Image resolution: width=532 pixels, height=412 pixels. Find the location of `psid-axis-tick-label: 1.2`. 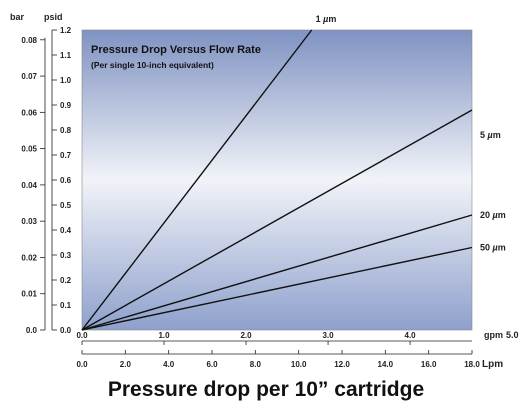

psid-axis-tick-label: 1.2 is located at coordinates (66, 30).